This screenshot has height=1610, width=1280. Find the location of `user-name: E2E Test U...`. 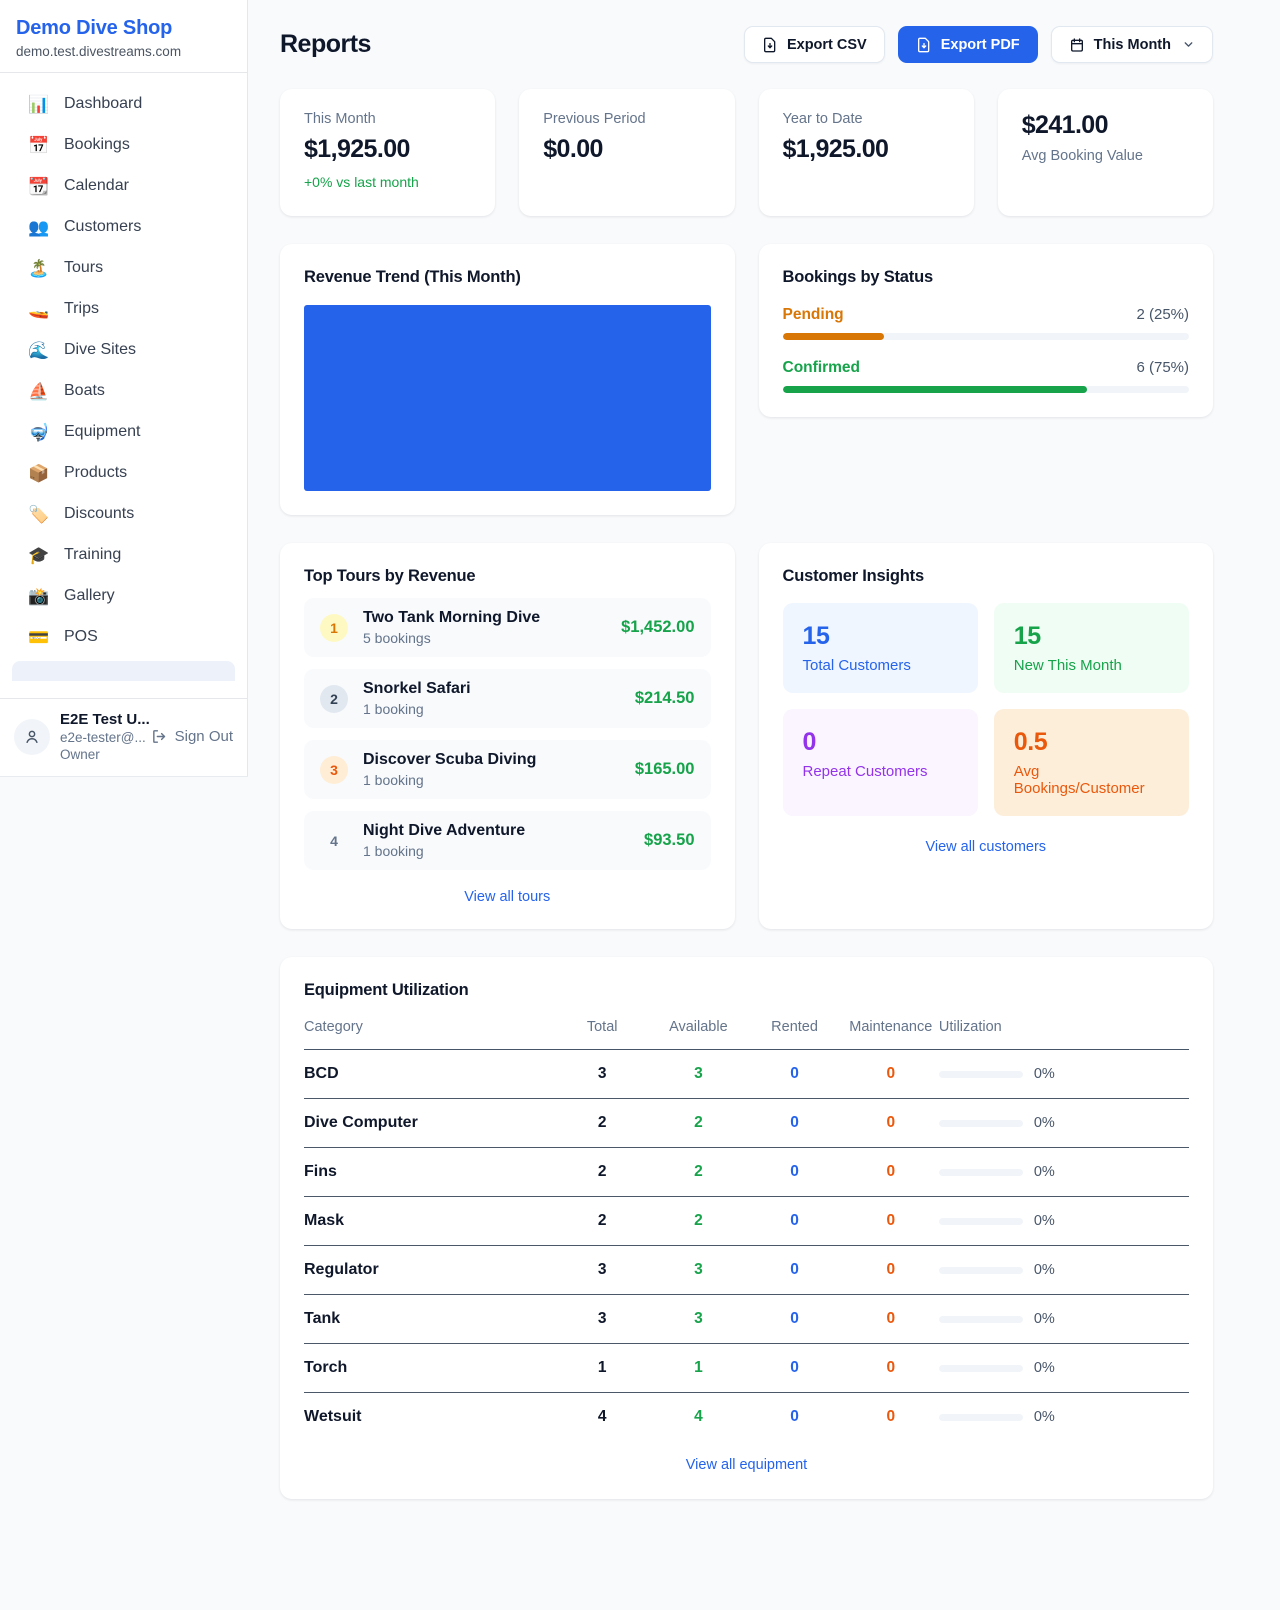

user-name: E2E Test U... is located at coordinates (105, 719).